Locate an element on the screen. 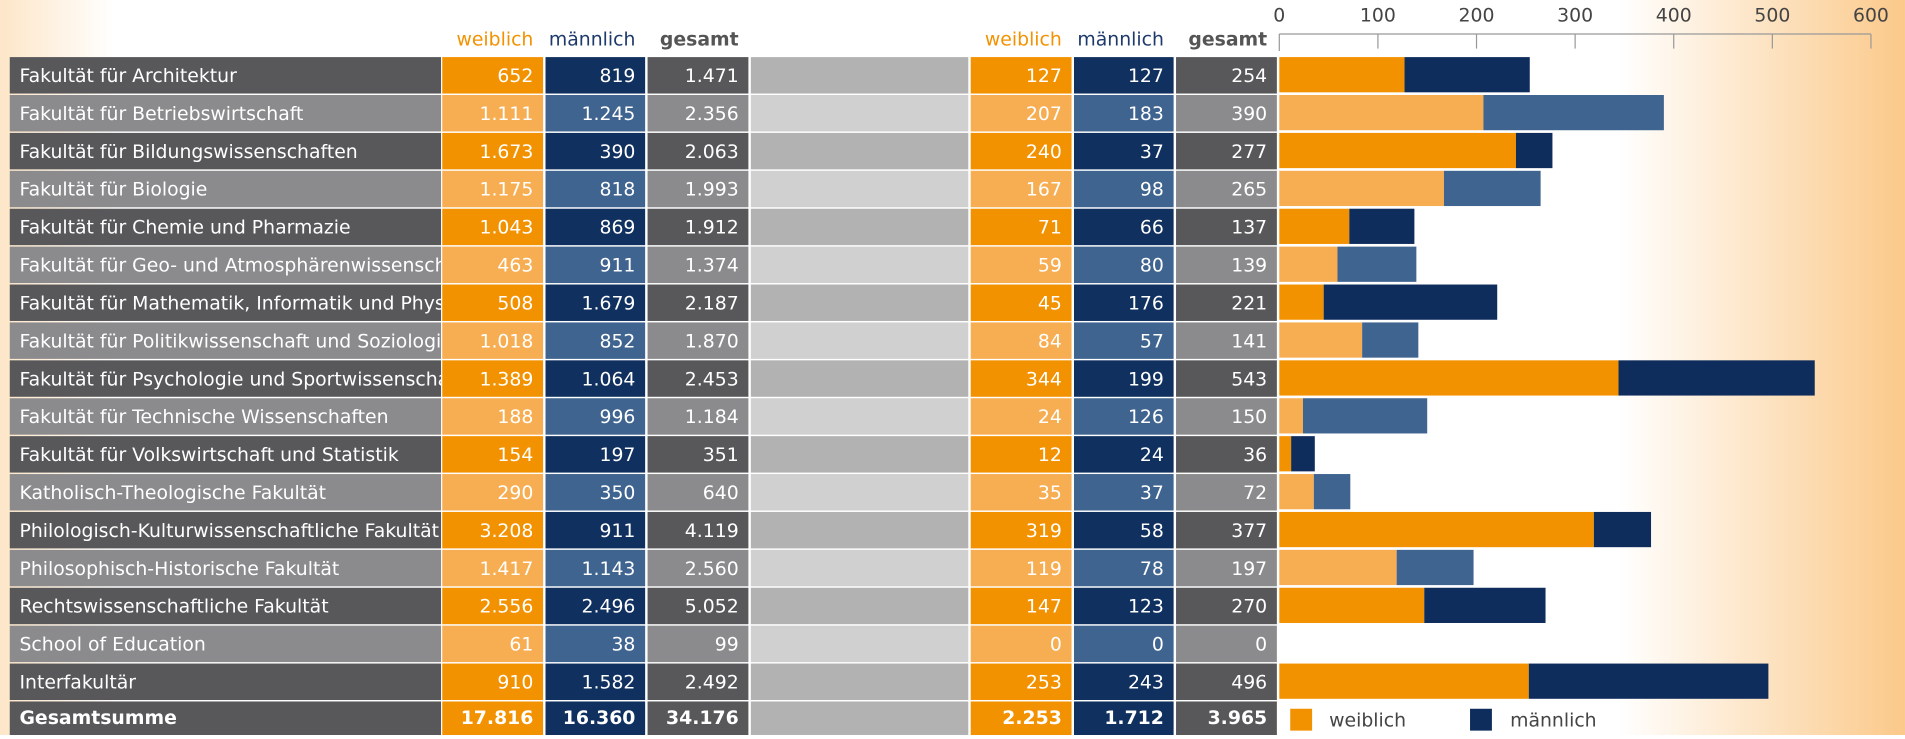  cell-value: 1.245 is located at coordinates (609, 114).